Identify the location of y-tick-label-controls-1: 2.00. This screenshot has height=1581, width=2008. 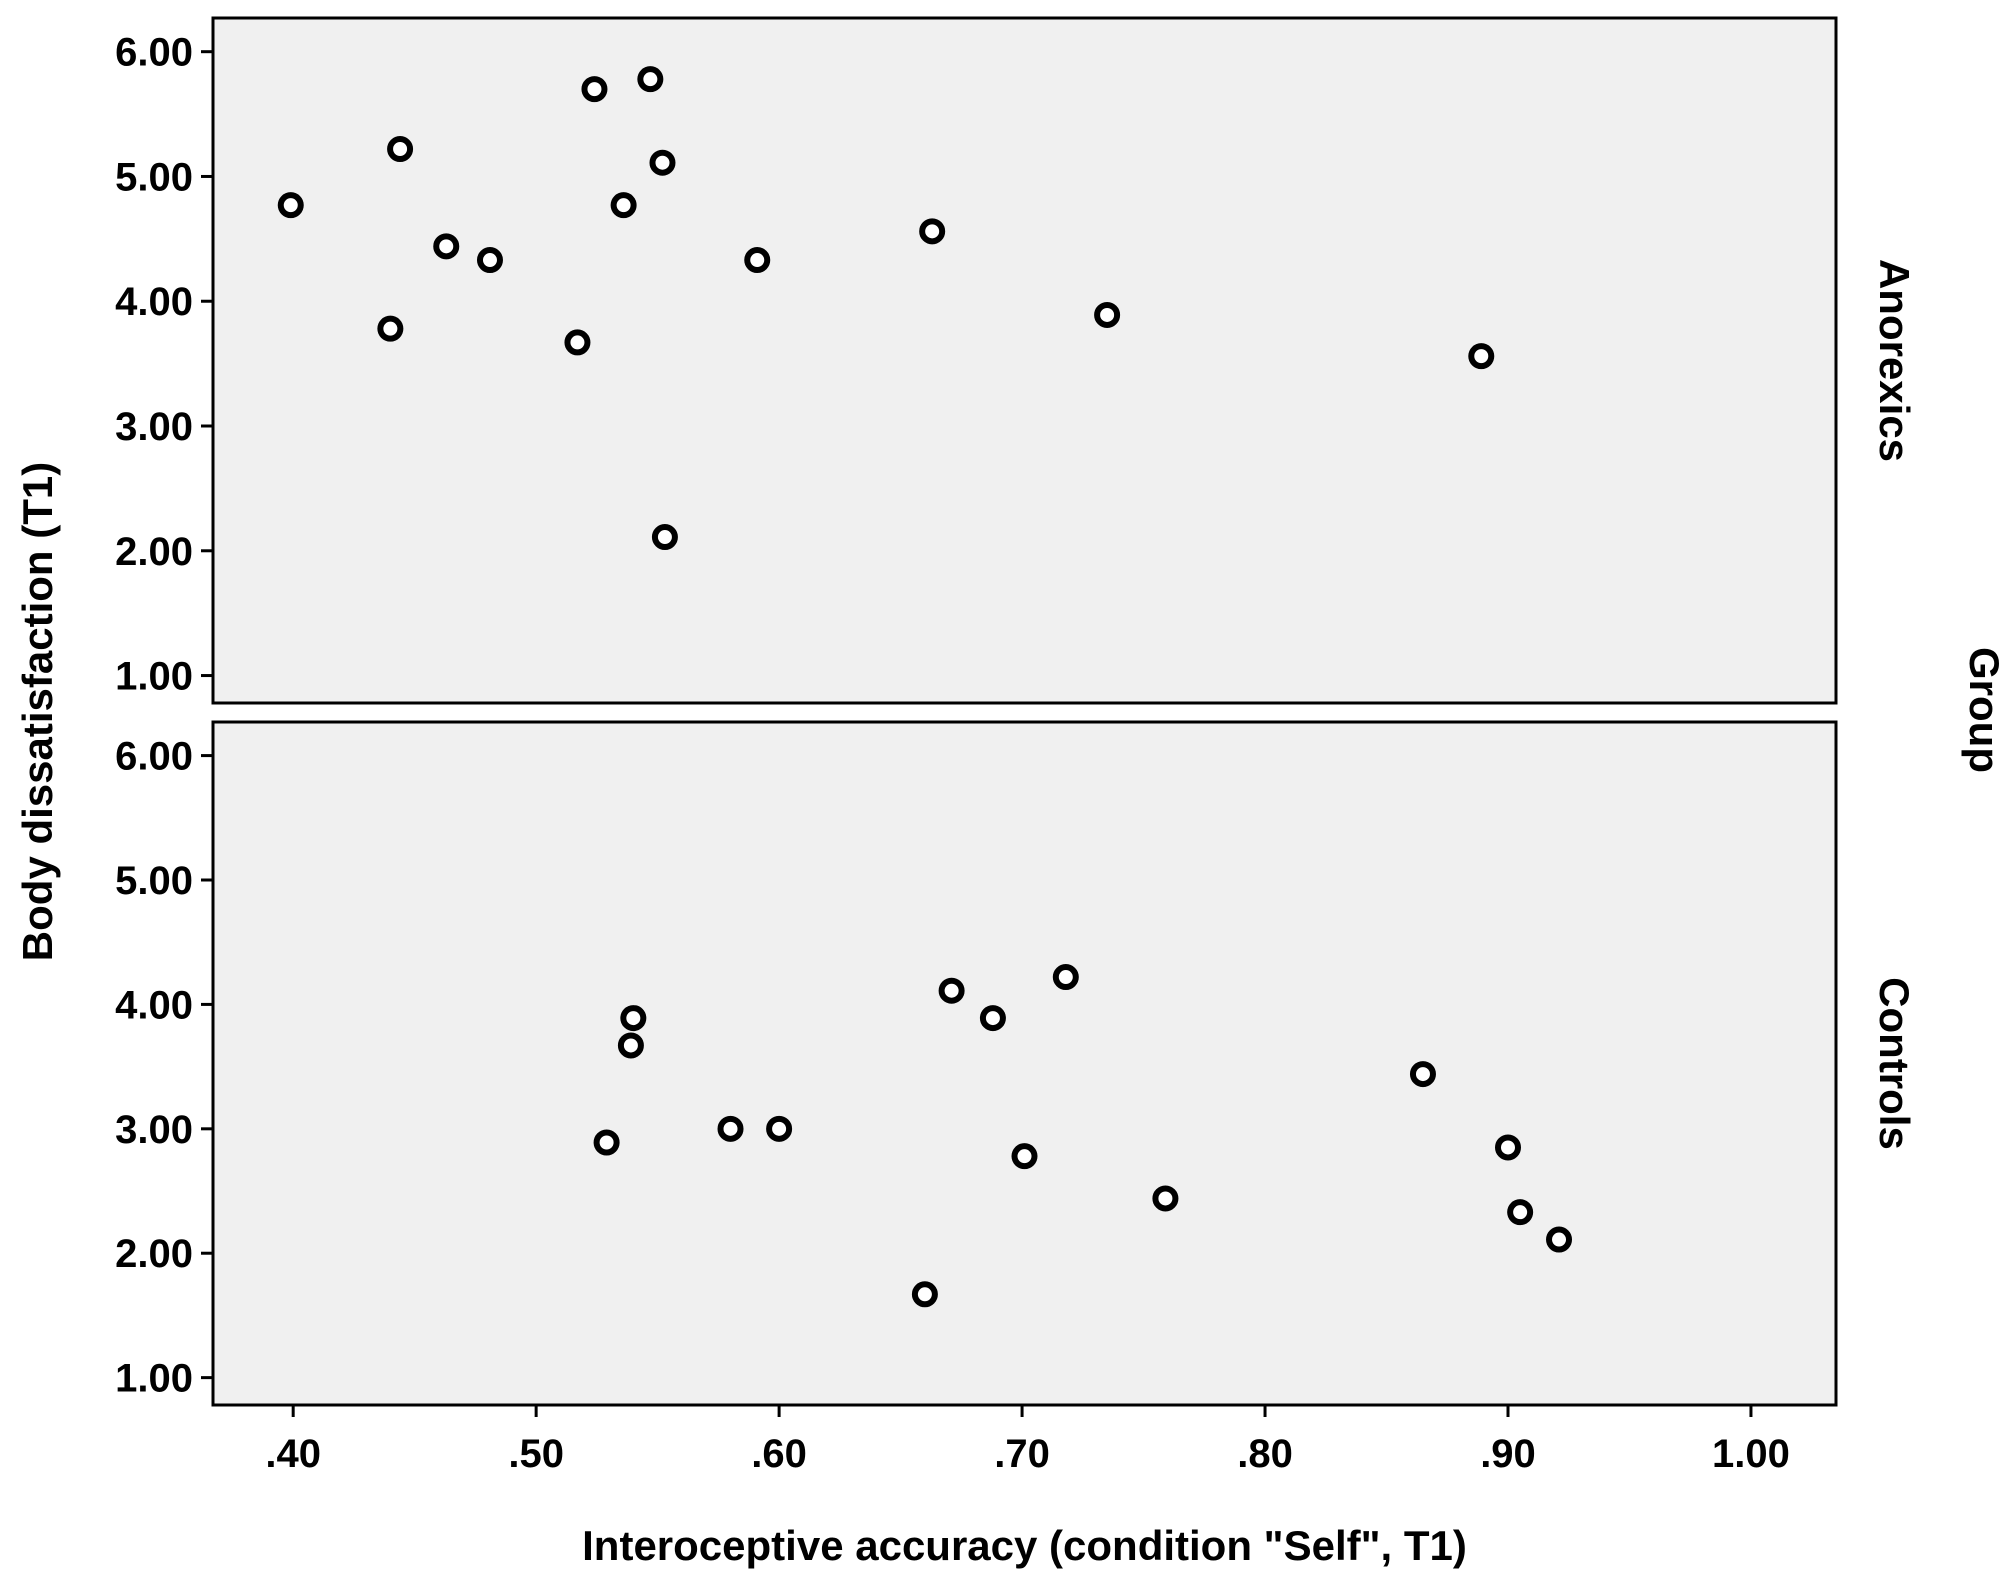
(154, 1254).